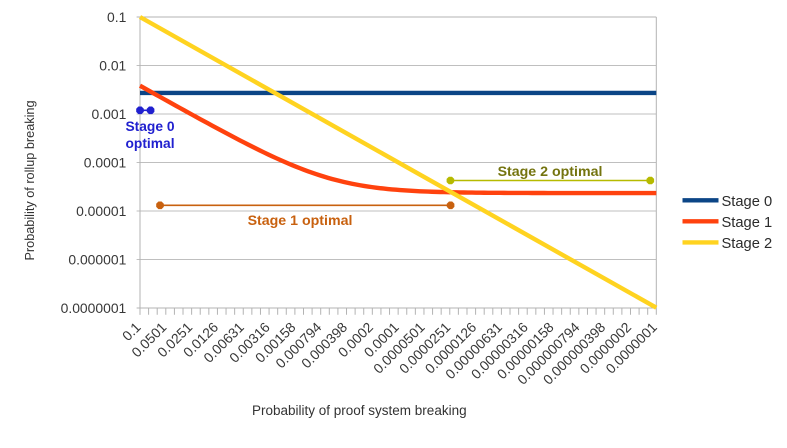 The height and width of the screenshot is (448, 787). What do you see at coordinates (30, 180) in the screenshot?
I see `svg-text: Probability of rollup breaking` at bounding box center [30, 180].